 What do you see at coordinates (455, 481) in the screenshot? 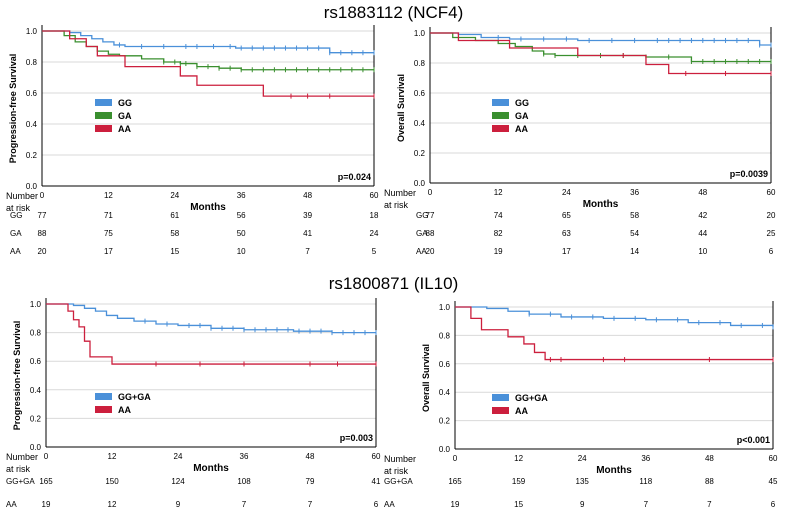
I see `risk-count: 165` at bounding box center [455, 481].